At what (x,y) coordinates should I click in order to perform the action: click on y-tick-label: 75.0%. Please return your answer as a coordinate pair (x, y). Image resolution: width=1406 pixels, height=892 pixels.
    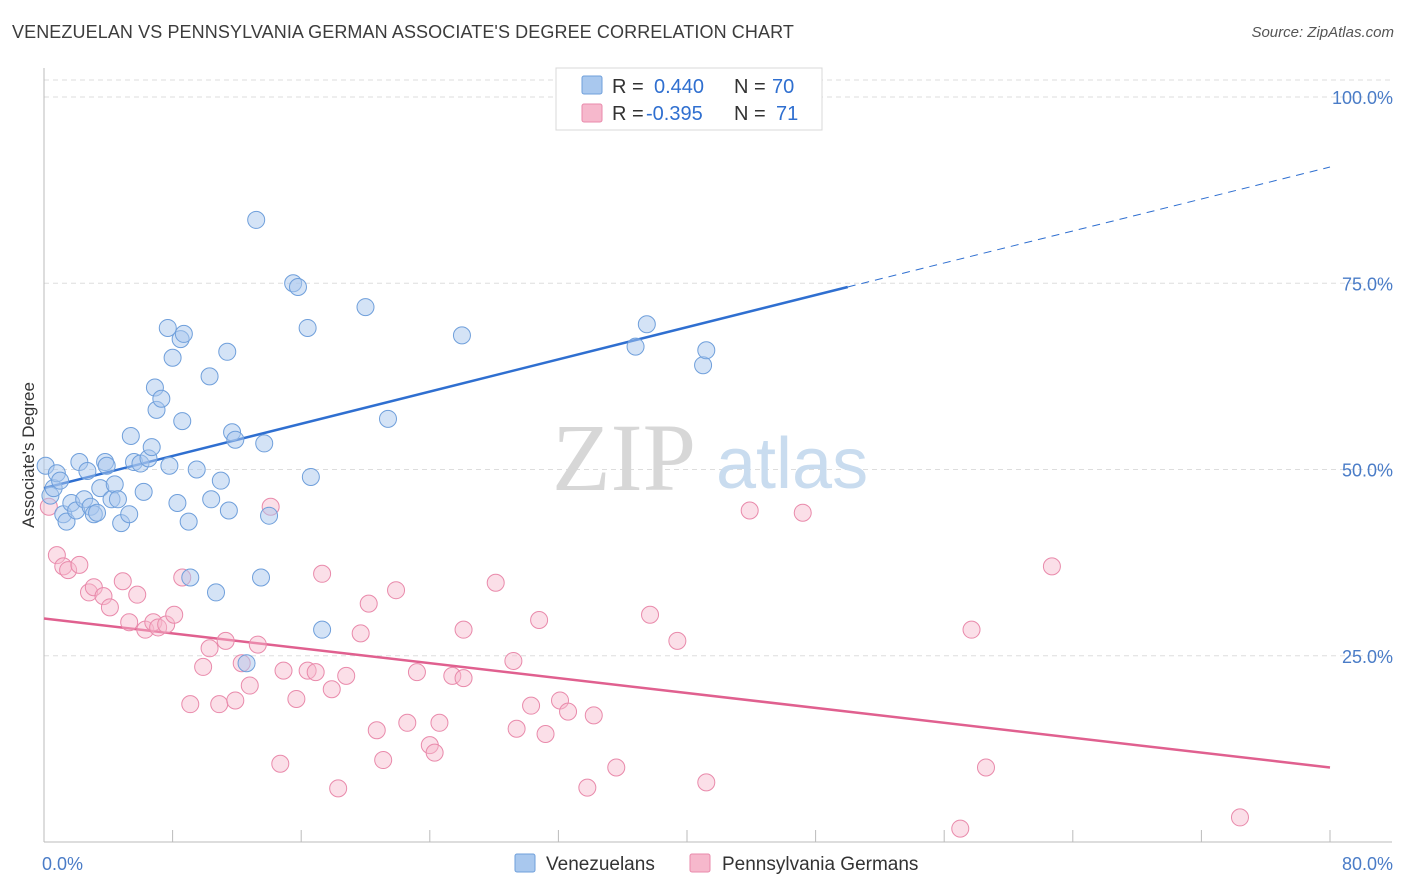
    Looking at the image, I should click on (1367, 284).